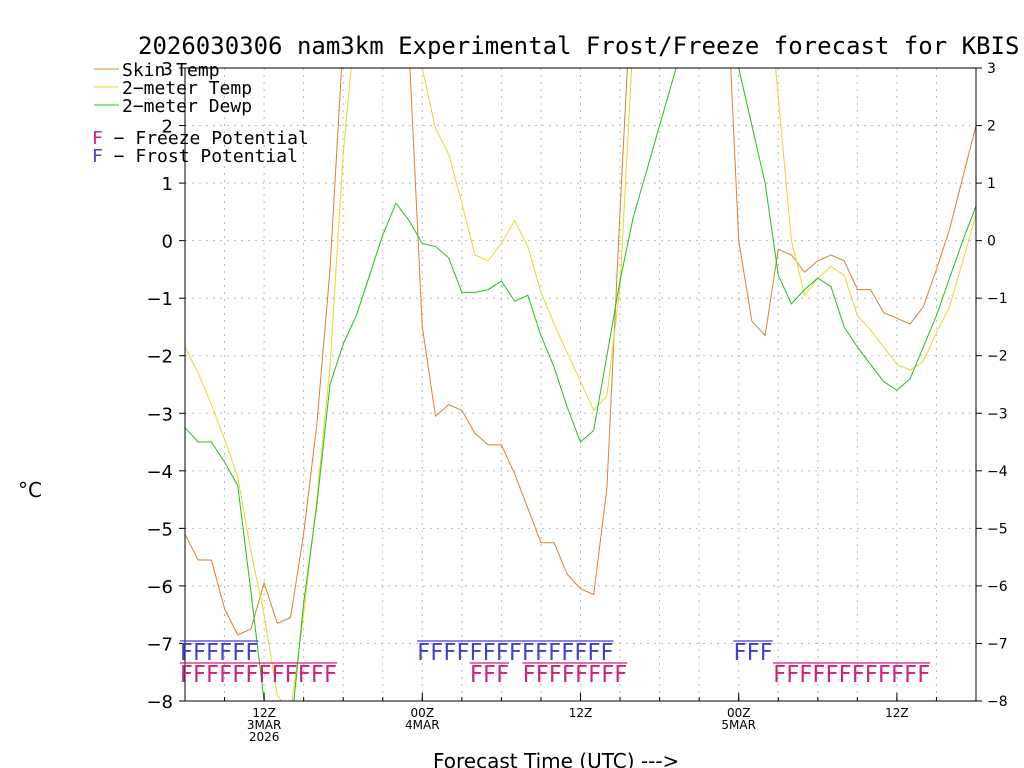 Image resolution: width=1024 pixels, height=768 pixels. Describe the element at coordinates (991, 184) in the screenshot. I see `y-tick-label-right: 1` at that location.